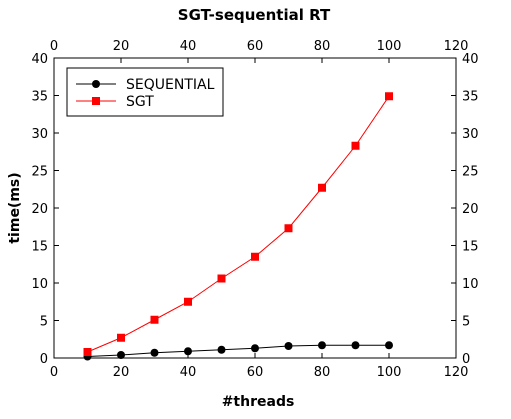  Describe the element at coordinates (54, 46) in the screenshot. I see `x-tick-label-top: 0` at that location.